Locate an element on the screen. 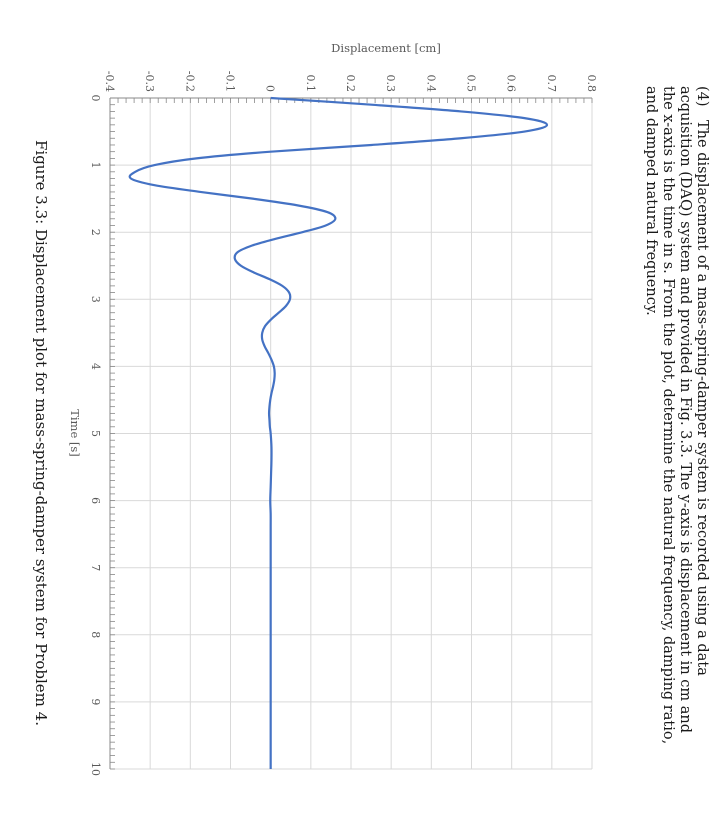  x-tick-label: 8 is located at coordinates (95, 634).